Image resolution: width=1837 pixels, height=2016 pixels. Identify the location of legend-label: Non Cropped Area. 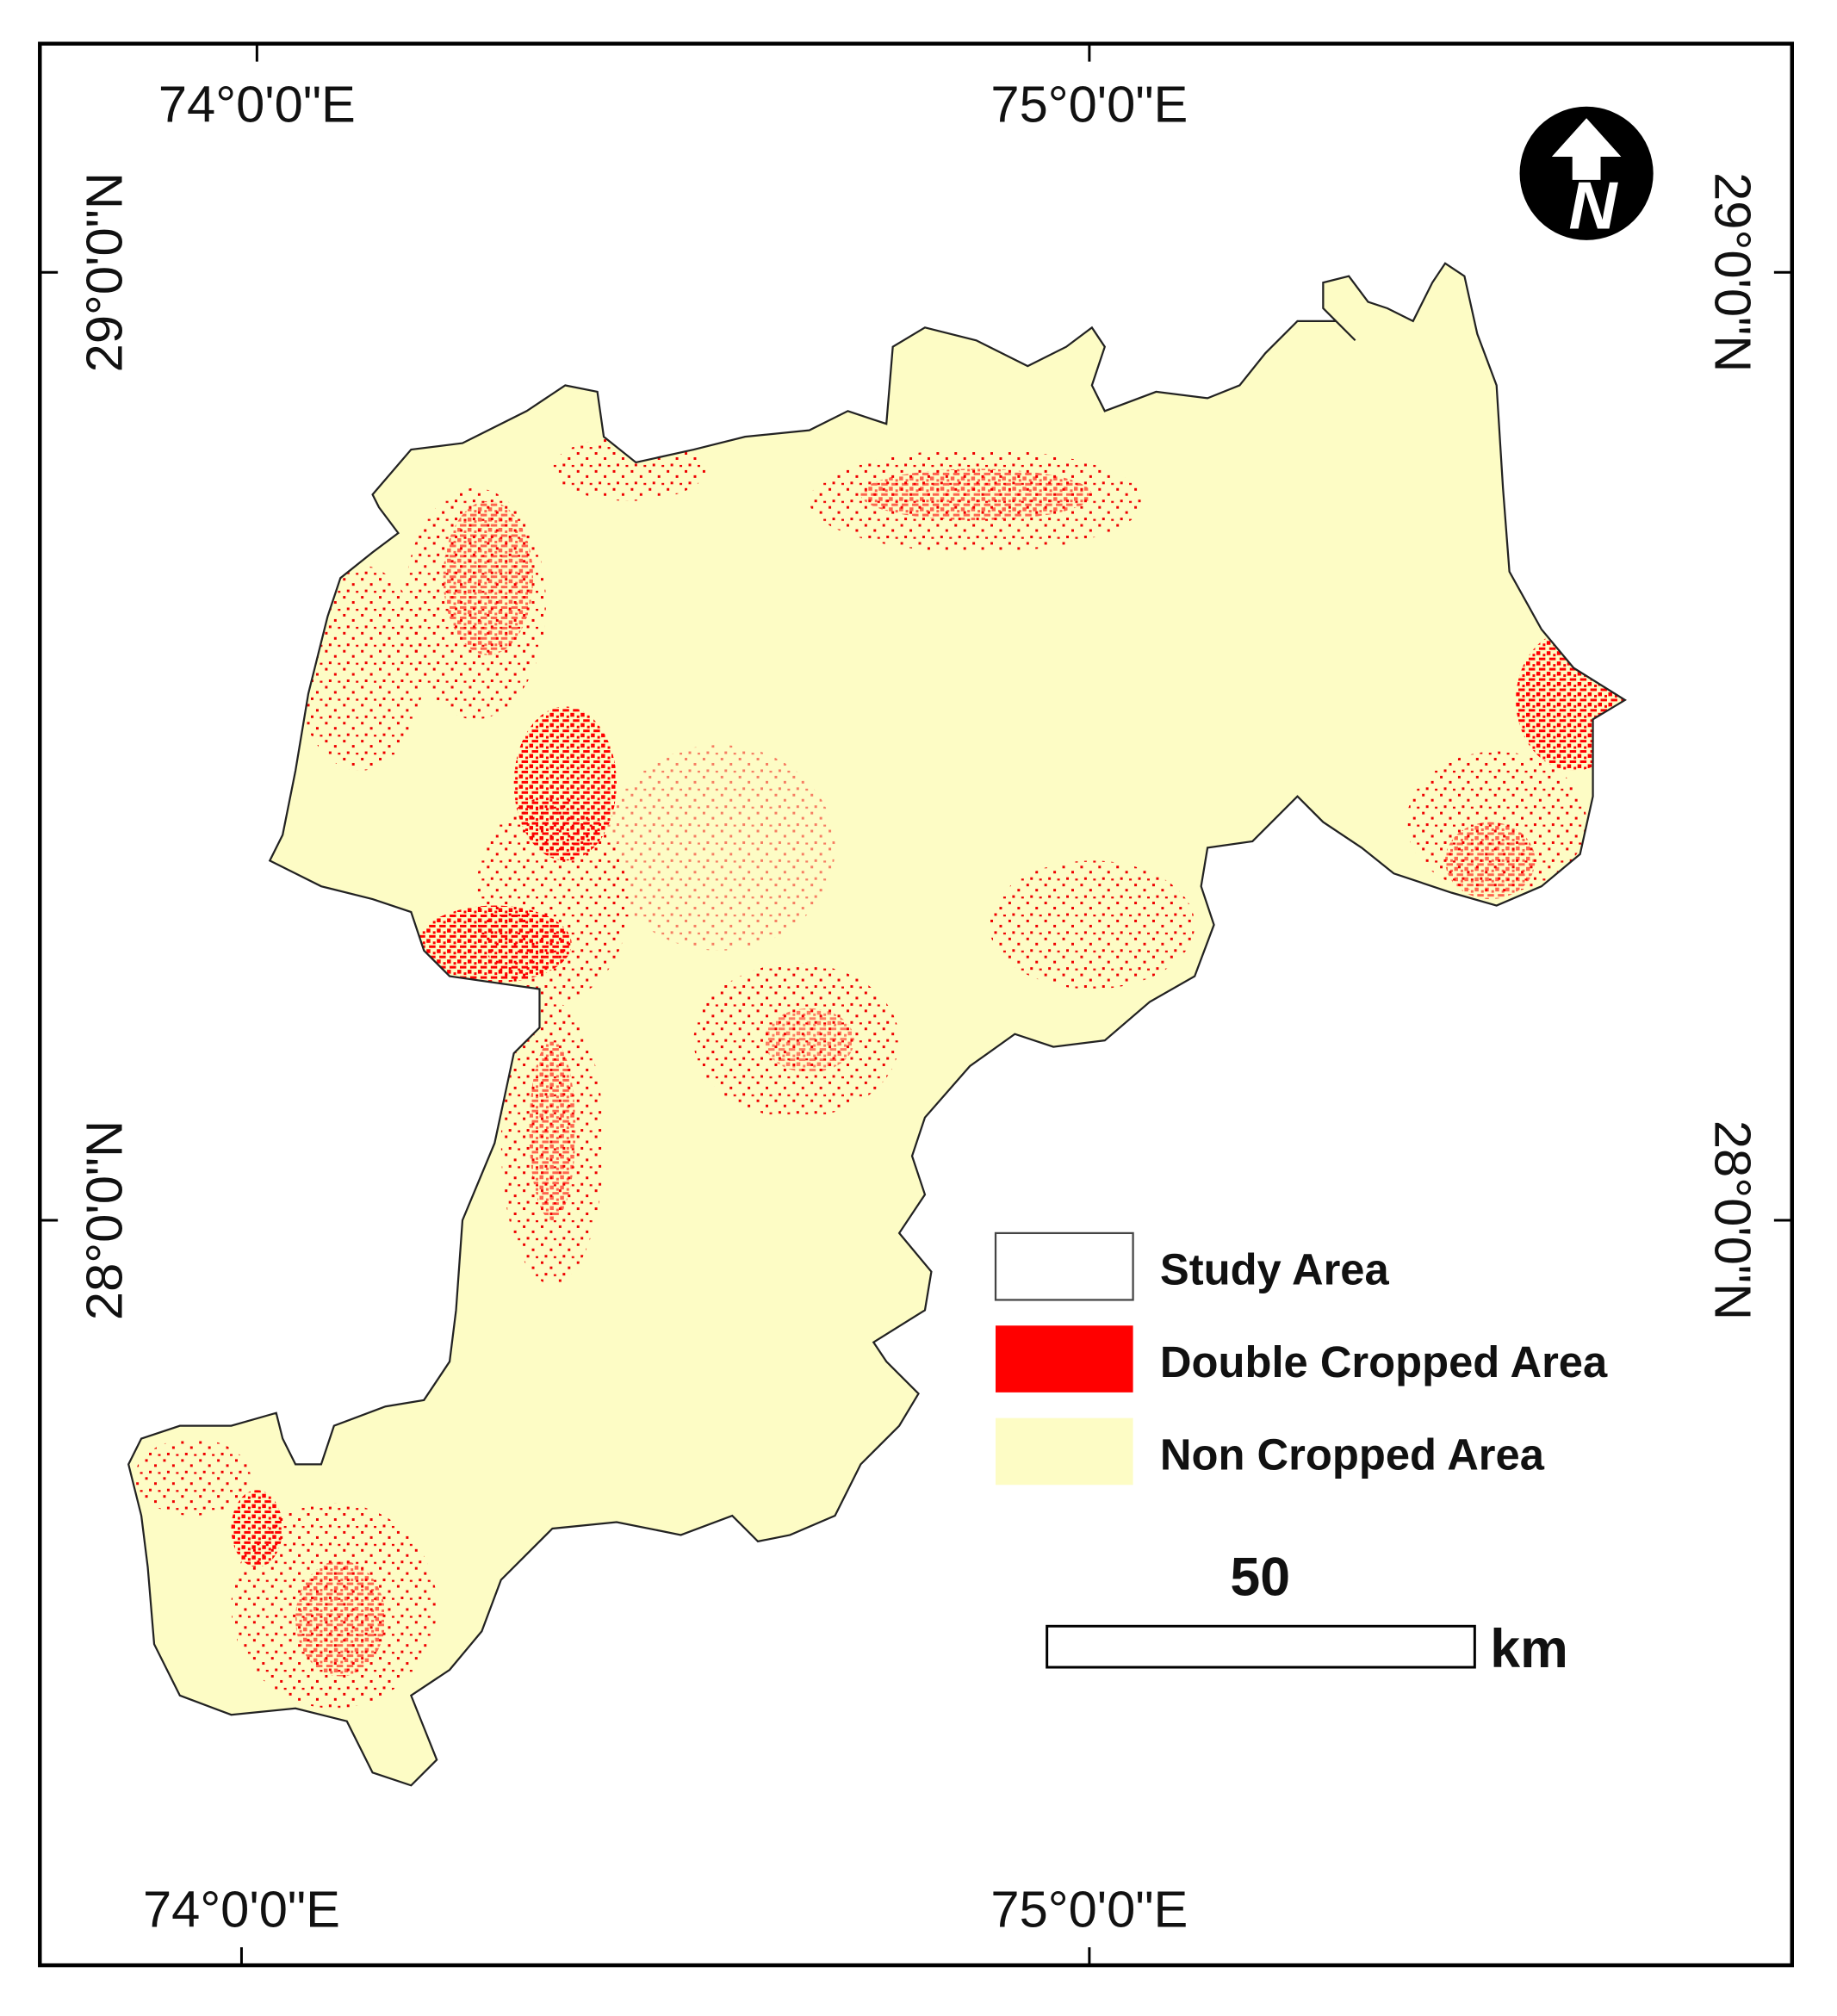
(1353, 1454).